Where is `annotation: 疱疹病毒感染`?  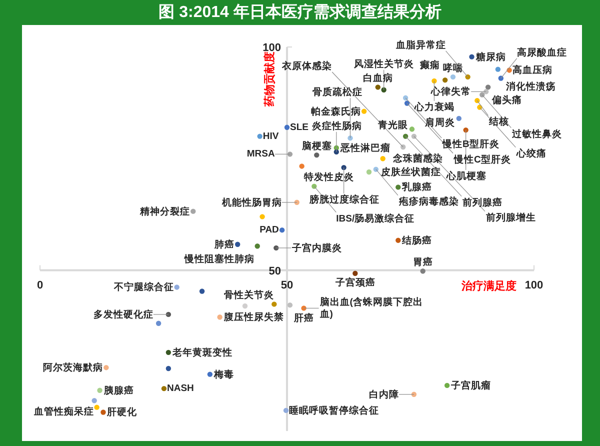 annotation: 疱疹病毒感染 is located at coordinates (428, 201).